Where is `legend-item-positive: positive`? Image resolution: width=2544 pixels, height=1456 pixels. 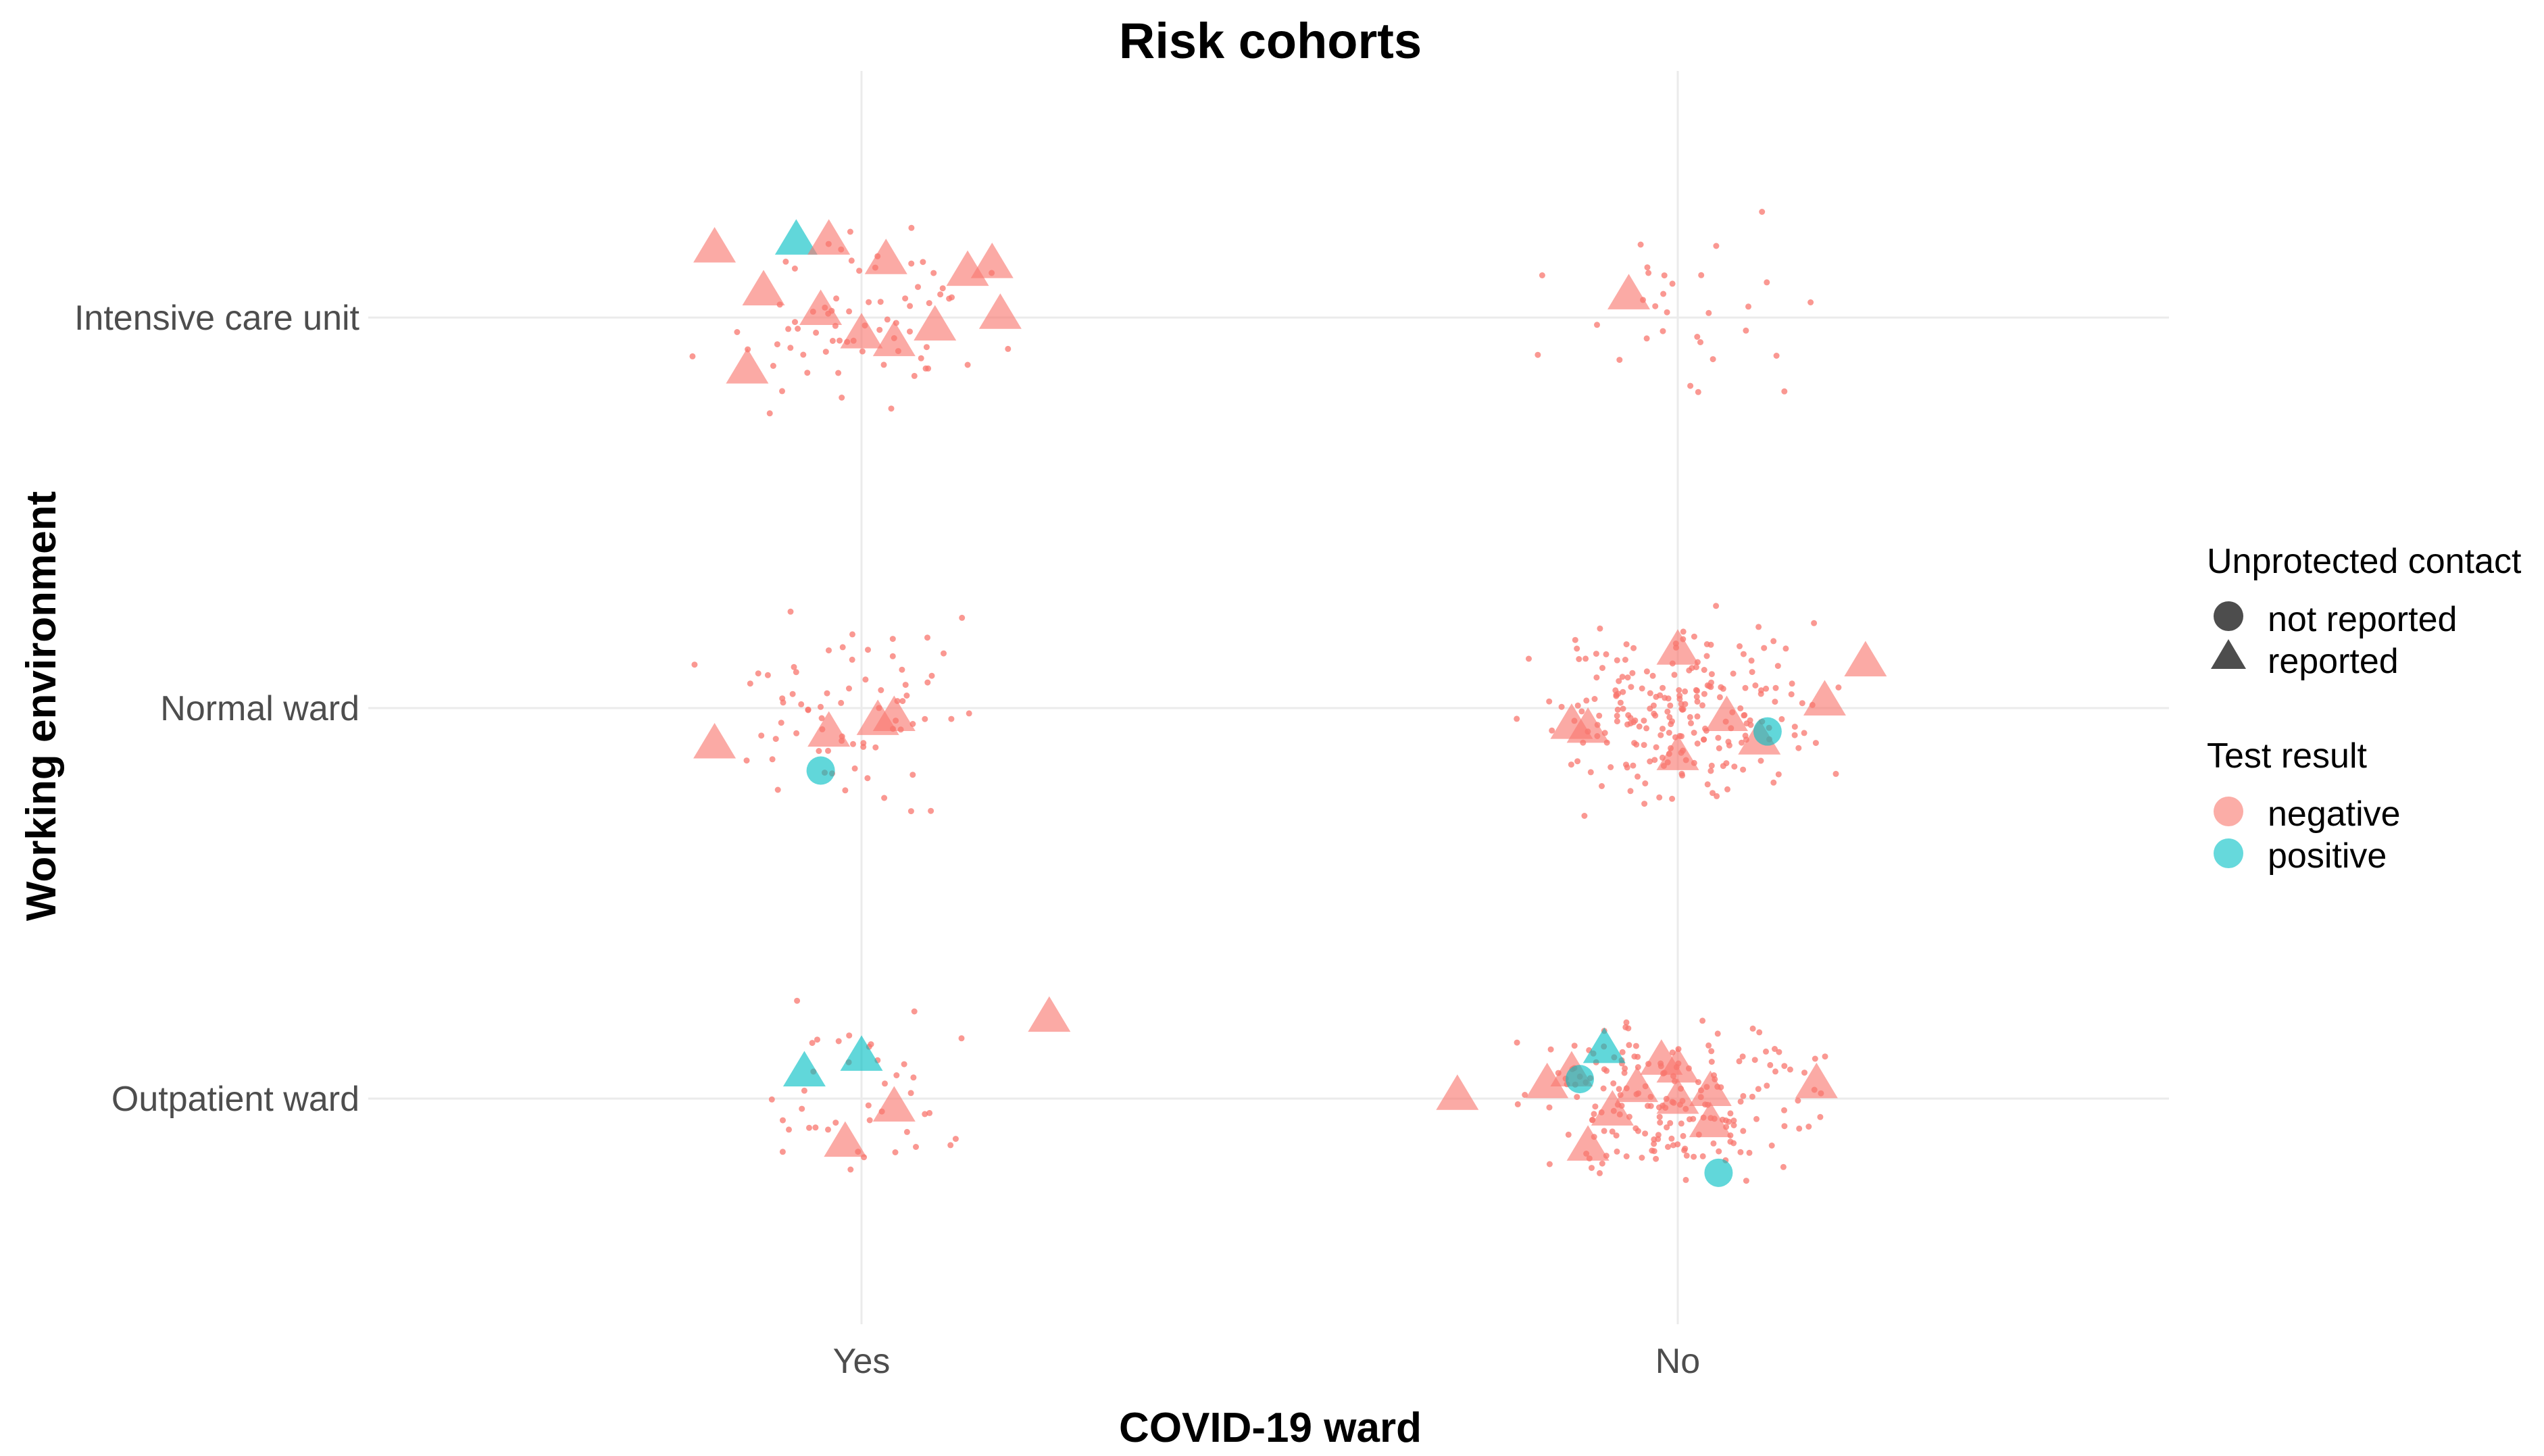
legend-item-positive: positive is located at coordinates (2301, 856).